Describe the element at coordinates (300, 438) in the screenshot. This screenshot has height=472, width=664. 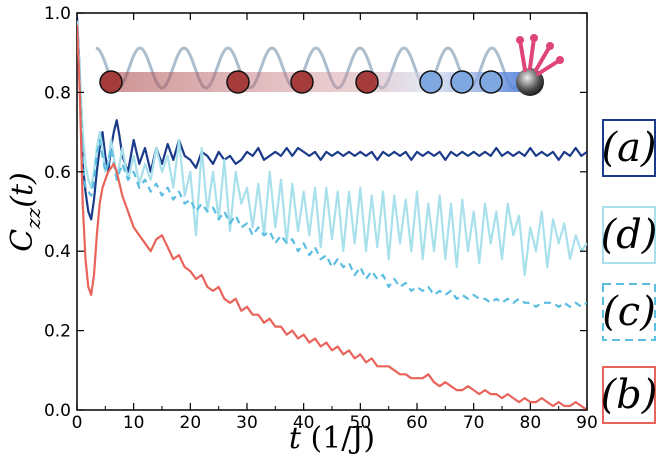
I see `x-axis-var: t` at that location.